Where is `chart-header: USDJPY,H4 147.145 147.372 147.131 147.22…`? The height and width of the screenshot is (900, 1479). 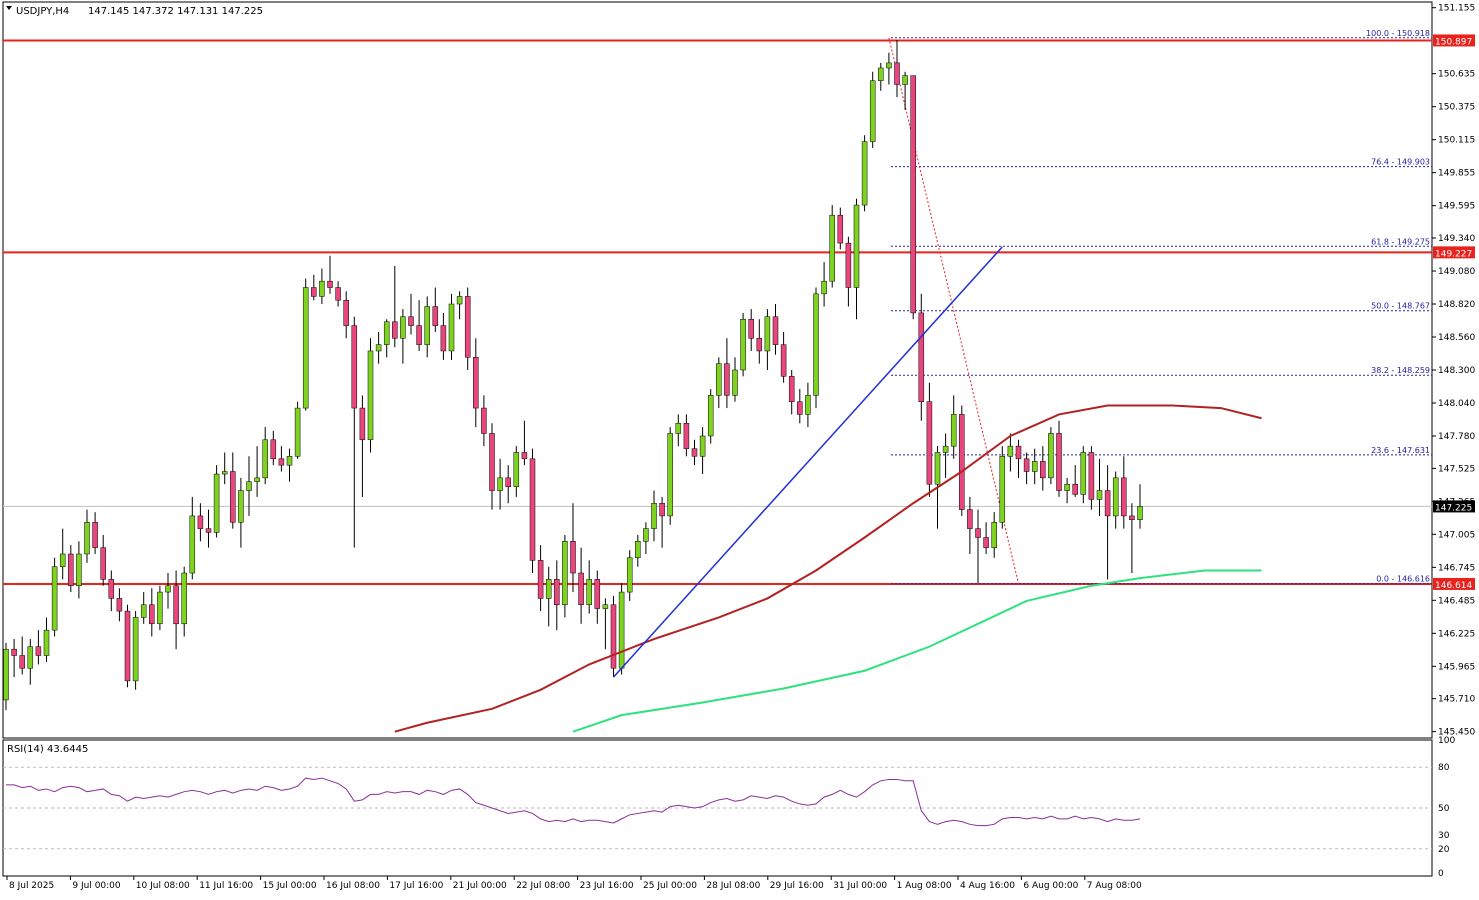 chart-header: USDJPY,H4 147.145 147.372 147.131 147.22… is located at coordinates (134, 11).